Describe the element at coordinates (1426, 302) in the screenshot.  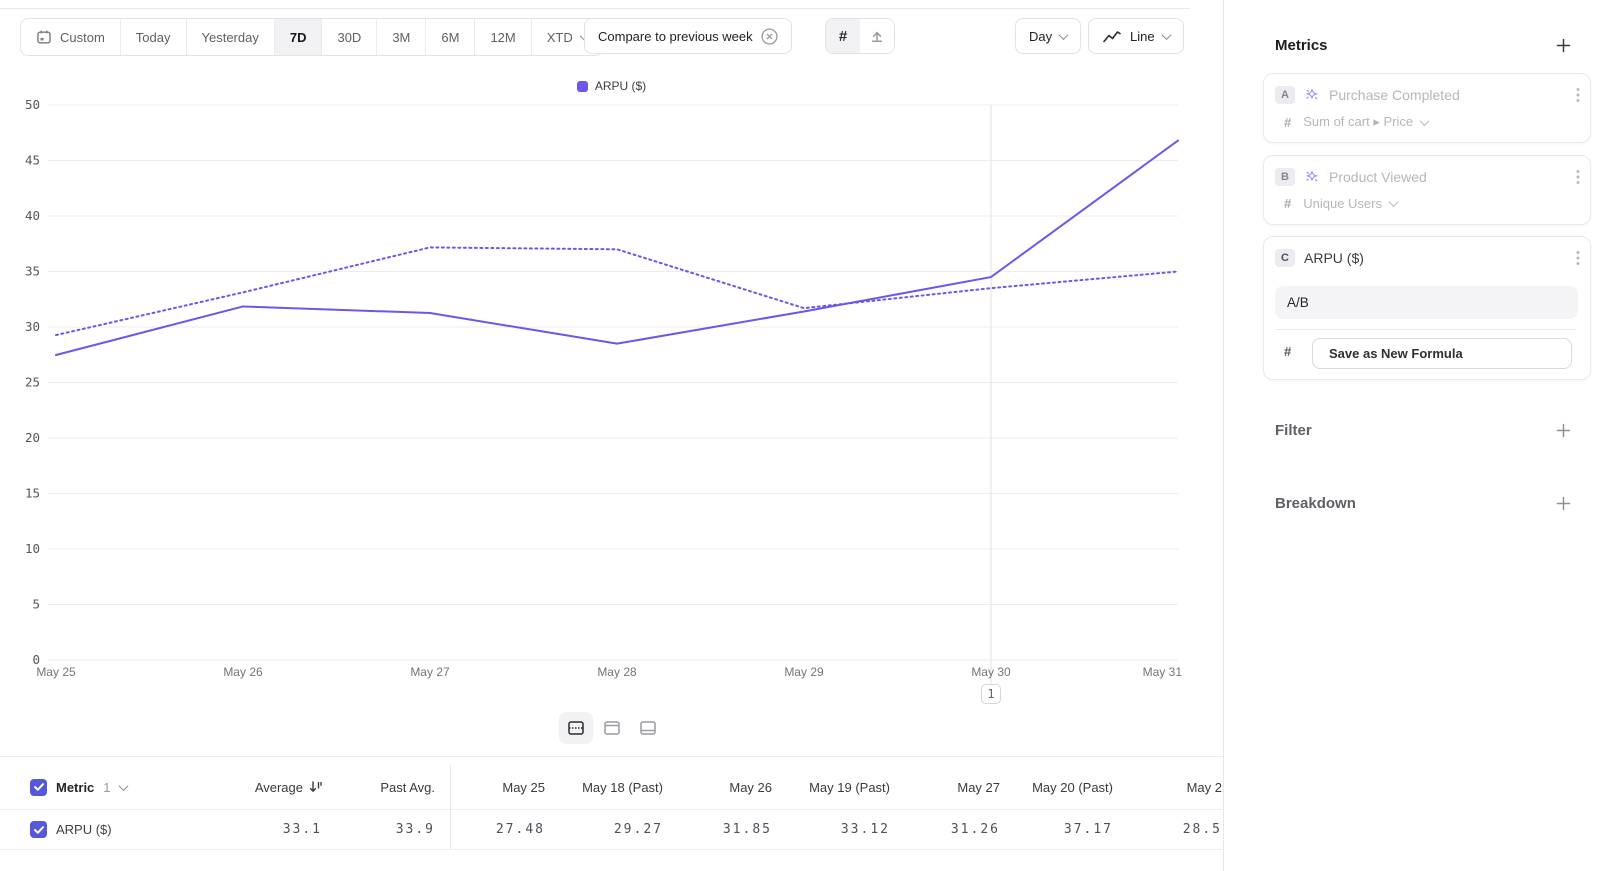
I see `formula-input: A/B` at that location.